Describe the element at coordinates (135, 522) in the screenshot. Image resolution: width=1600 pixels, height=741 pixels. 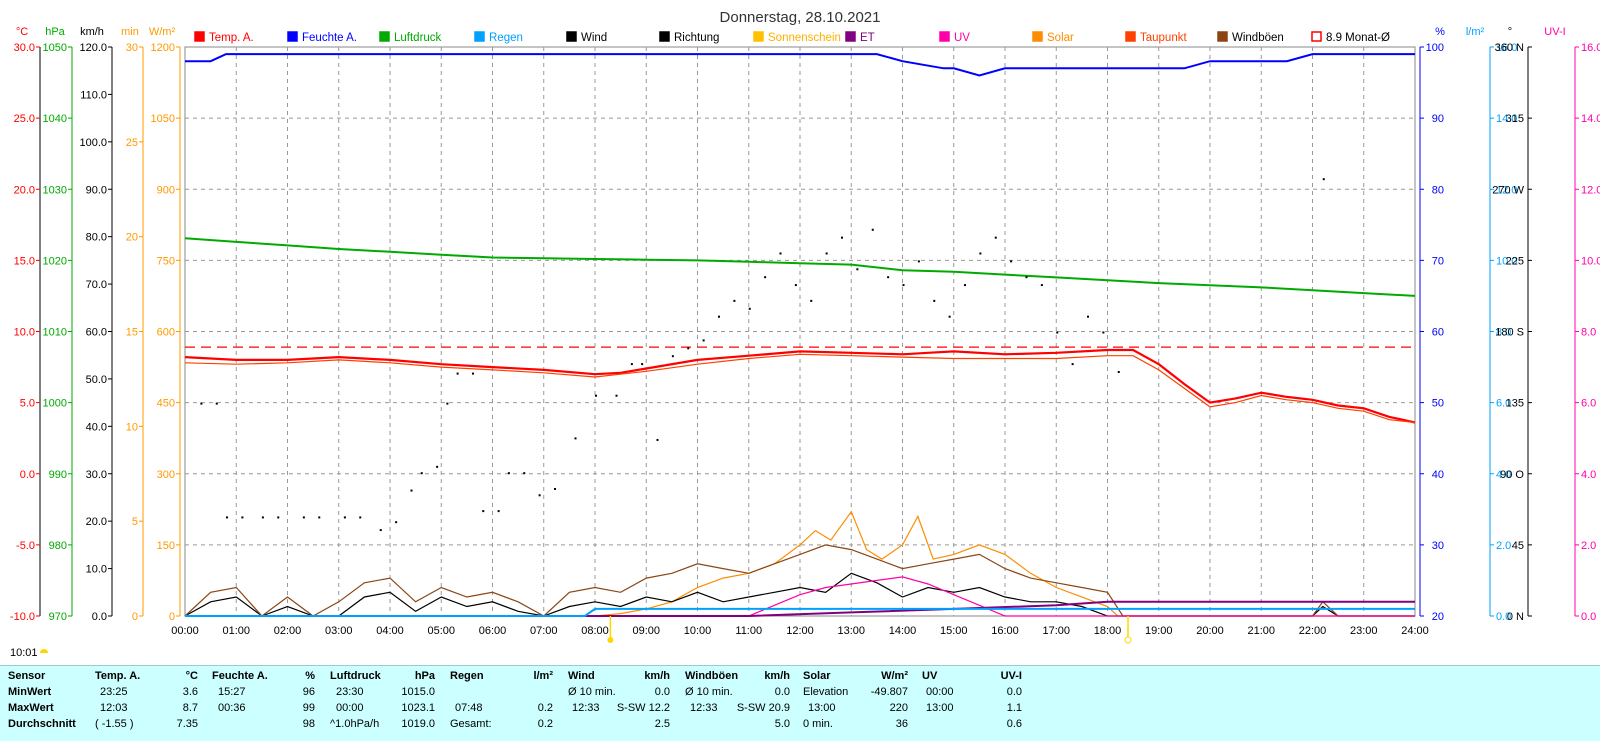
I see `axis-tick-label: 5` at that location.